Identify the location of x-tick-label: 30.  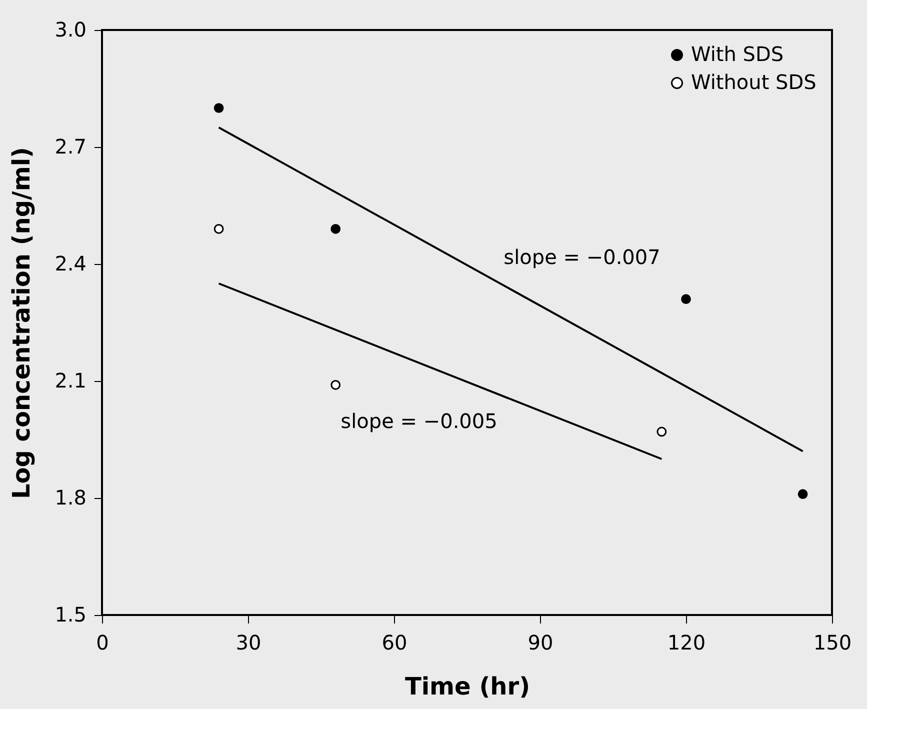
(249, 642).